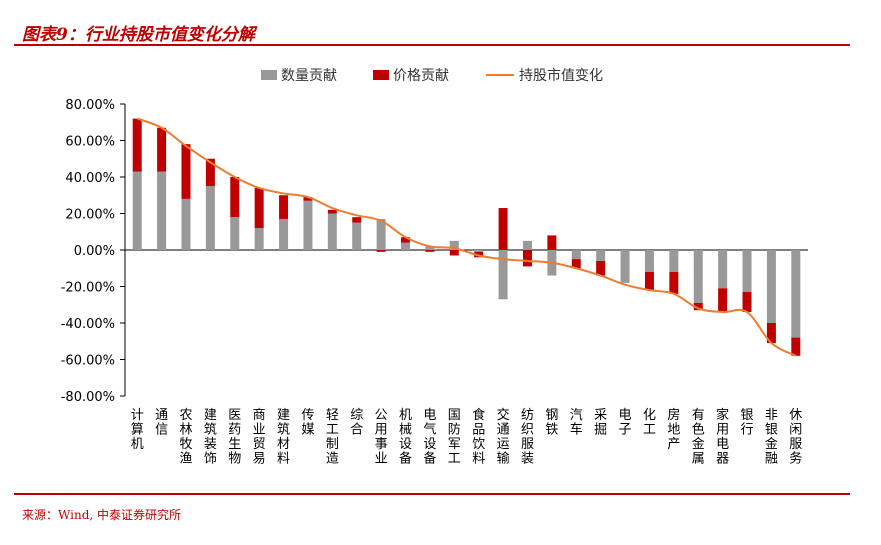  What do you see at coordinates (90, 215) in the screenshot?
I see `y-tick-label: 20.00%` at bounding box center [90, 215].